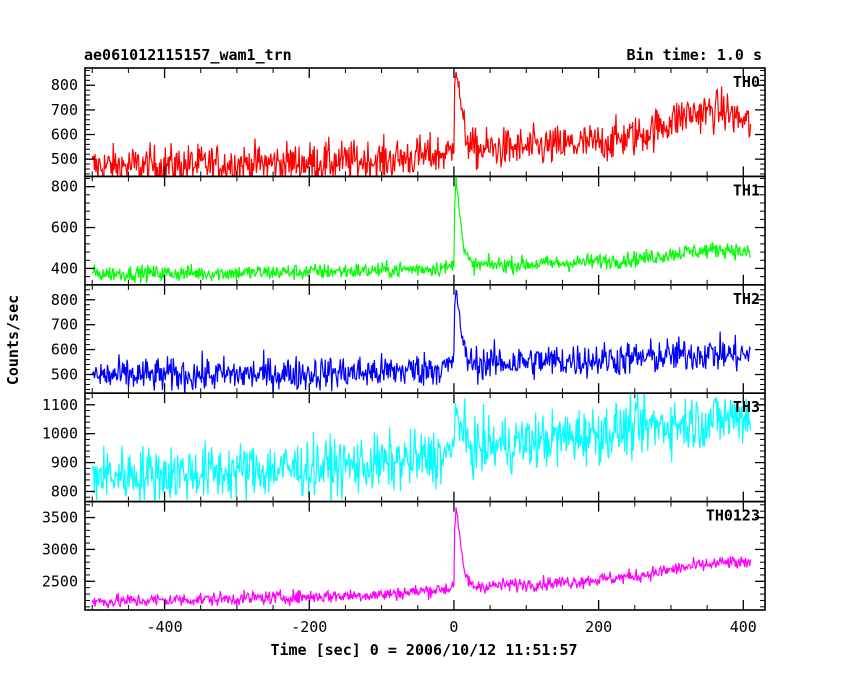 Image resolution: width=850 pixels, height=680 pixels. Describe the element at coordinates (188, 55) in the screenshot. I see `chart-title: ae061012115157_wam1_trn` at that location.